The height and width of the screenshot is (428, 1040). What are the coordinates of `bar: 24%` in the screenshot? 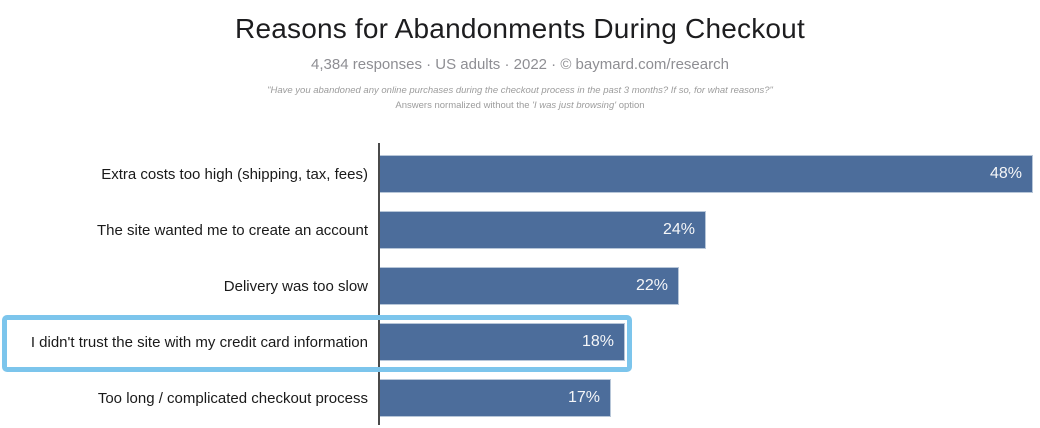 It's located at (543, 230).